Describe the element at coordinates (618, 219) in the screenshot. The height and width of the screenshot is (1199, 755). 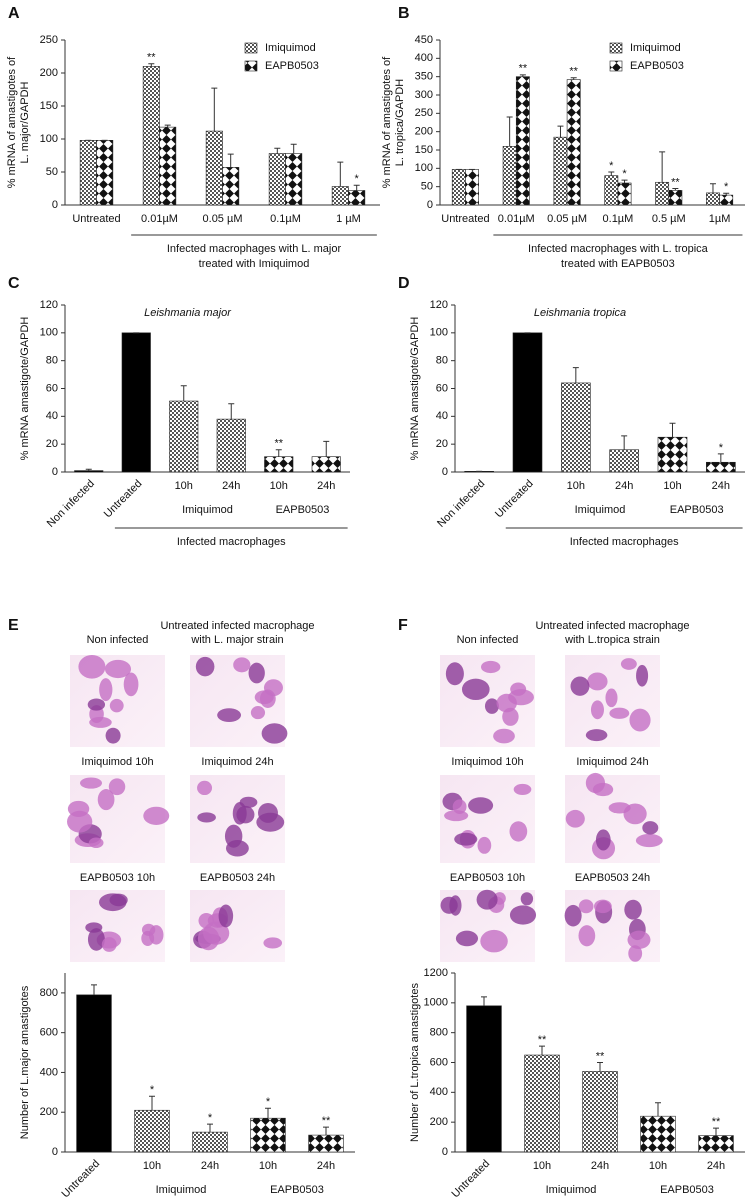
I see `x-tick-label: 0.1µM` at that location.